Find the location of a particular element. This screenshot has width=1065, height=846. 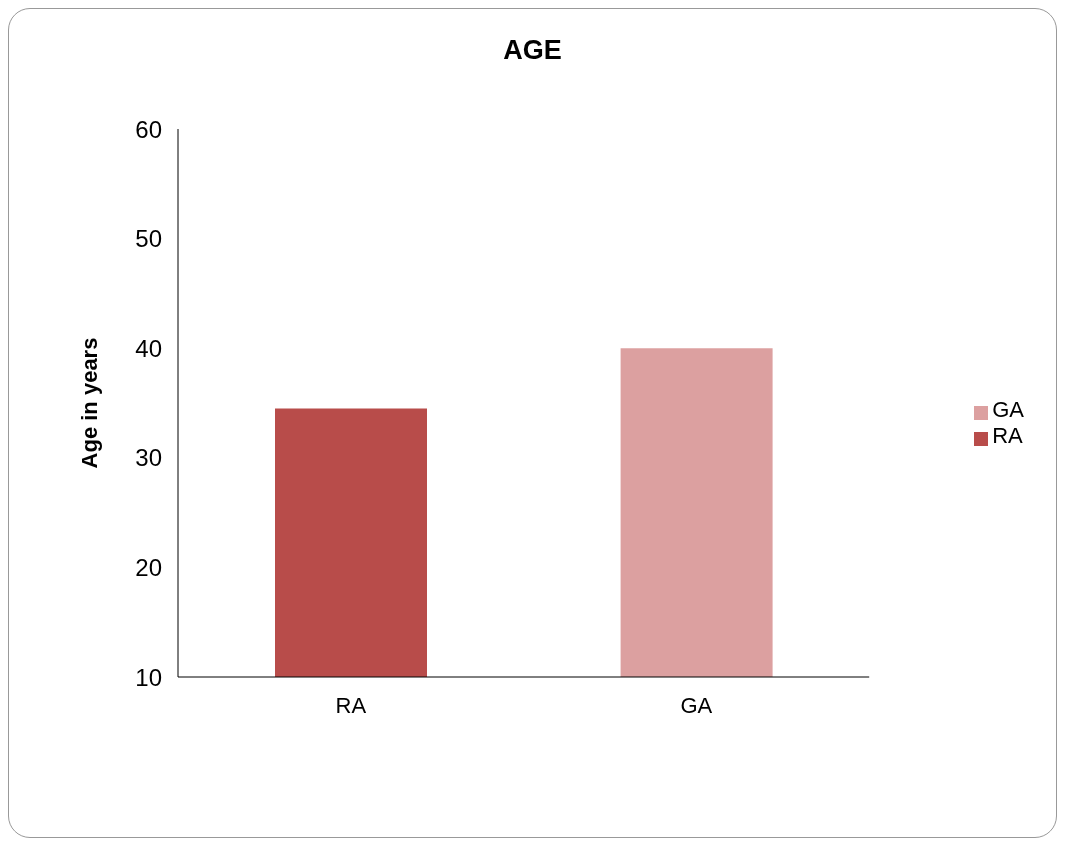

y-tick-label: 60 is located at coordinates (148, 129).